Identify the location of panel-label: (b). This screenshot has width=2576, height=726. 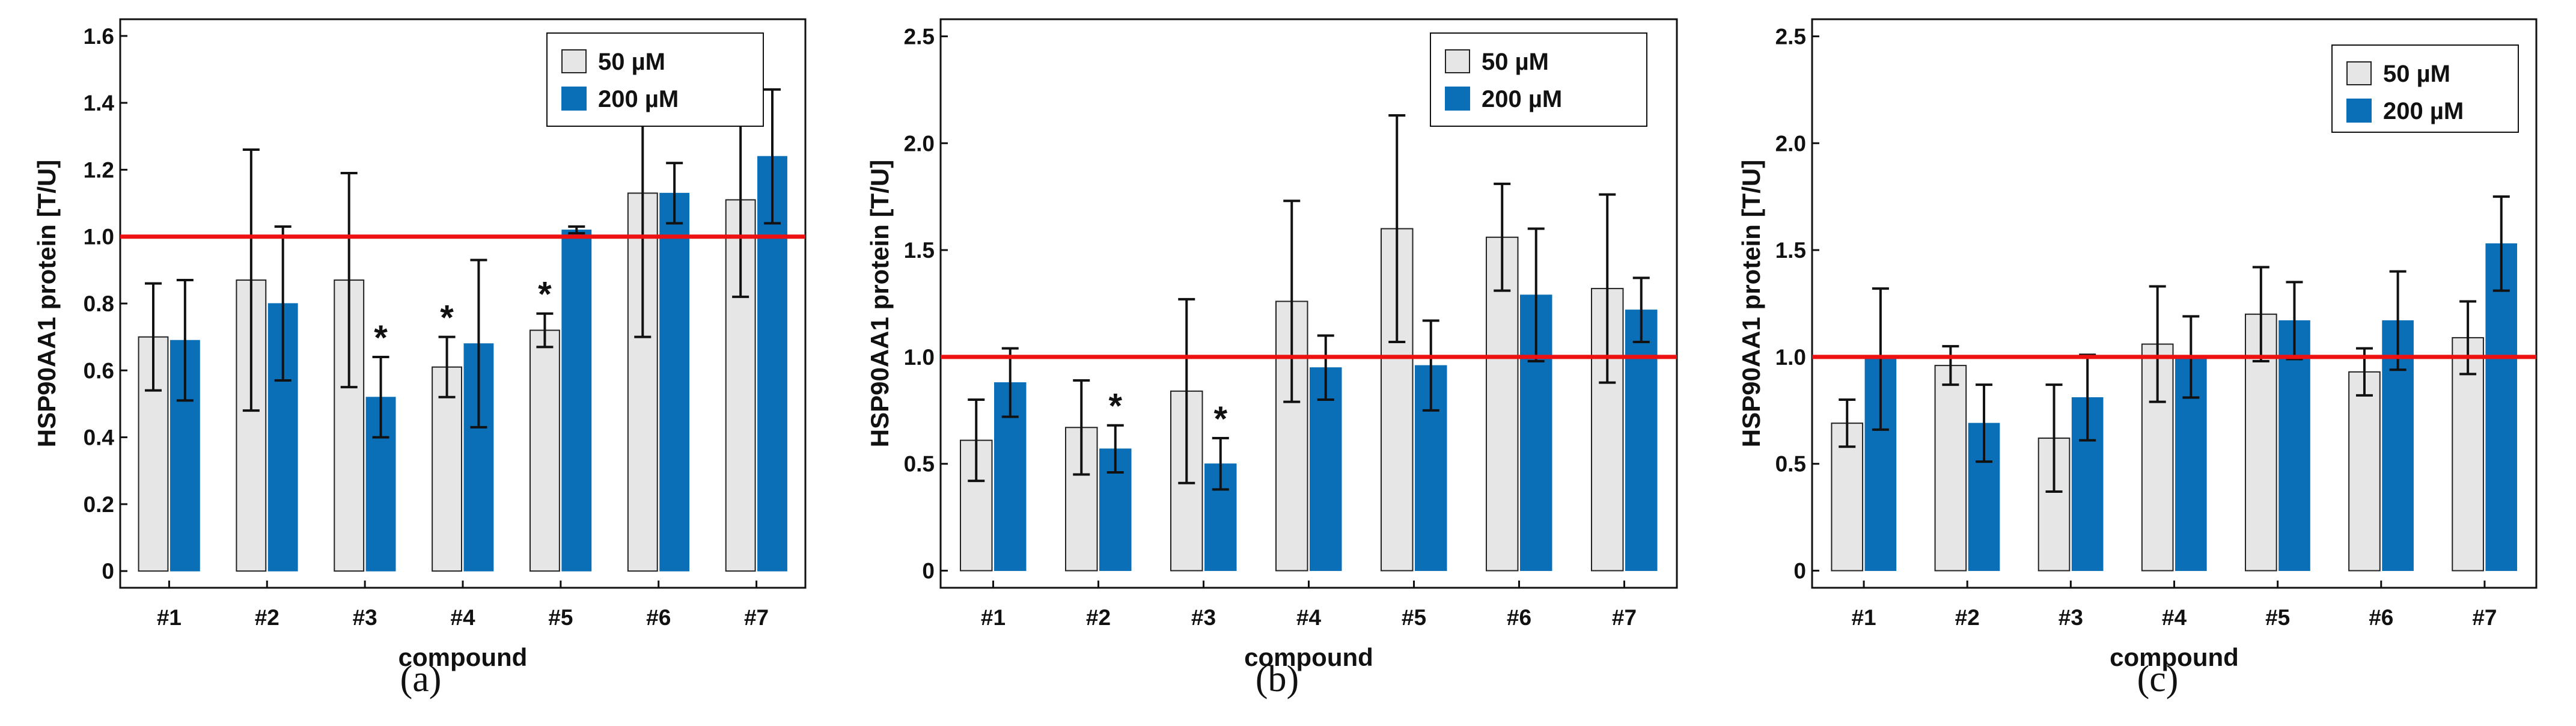
(1277, 679).